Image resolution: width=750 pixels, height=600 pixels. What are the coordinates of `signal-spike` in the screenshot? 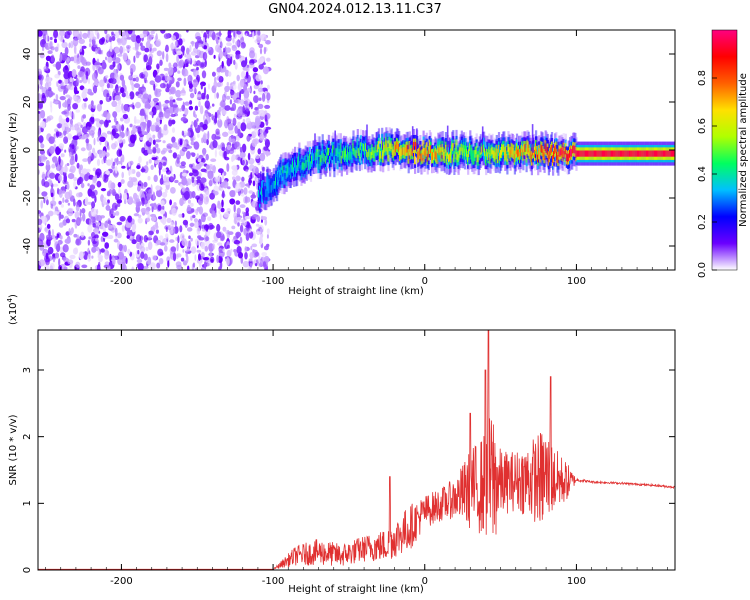 It's located at (480, 147).